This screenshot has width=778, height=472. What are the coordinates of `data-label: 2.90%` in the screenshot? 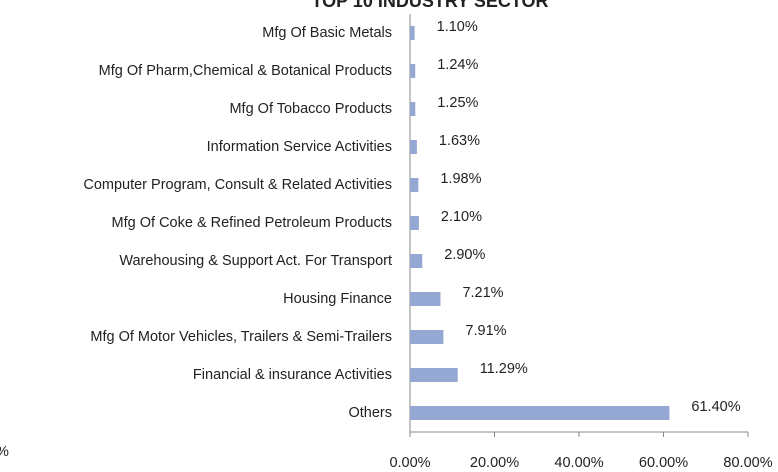 It's located at (464, 255).